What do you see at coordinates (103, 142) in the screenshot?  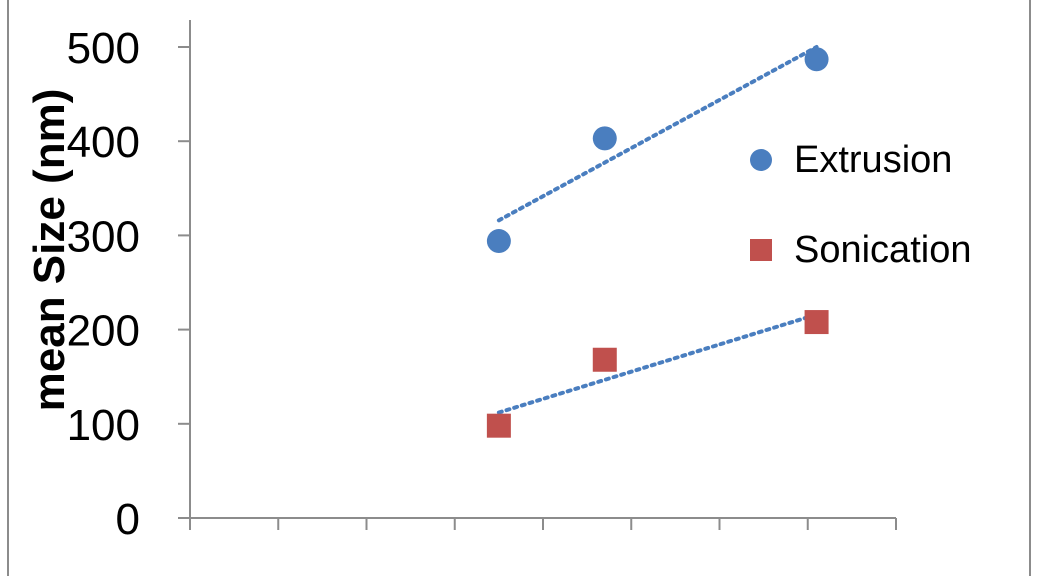 I see `y-tick-label: 400` at bounding box center [103, 142].